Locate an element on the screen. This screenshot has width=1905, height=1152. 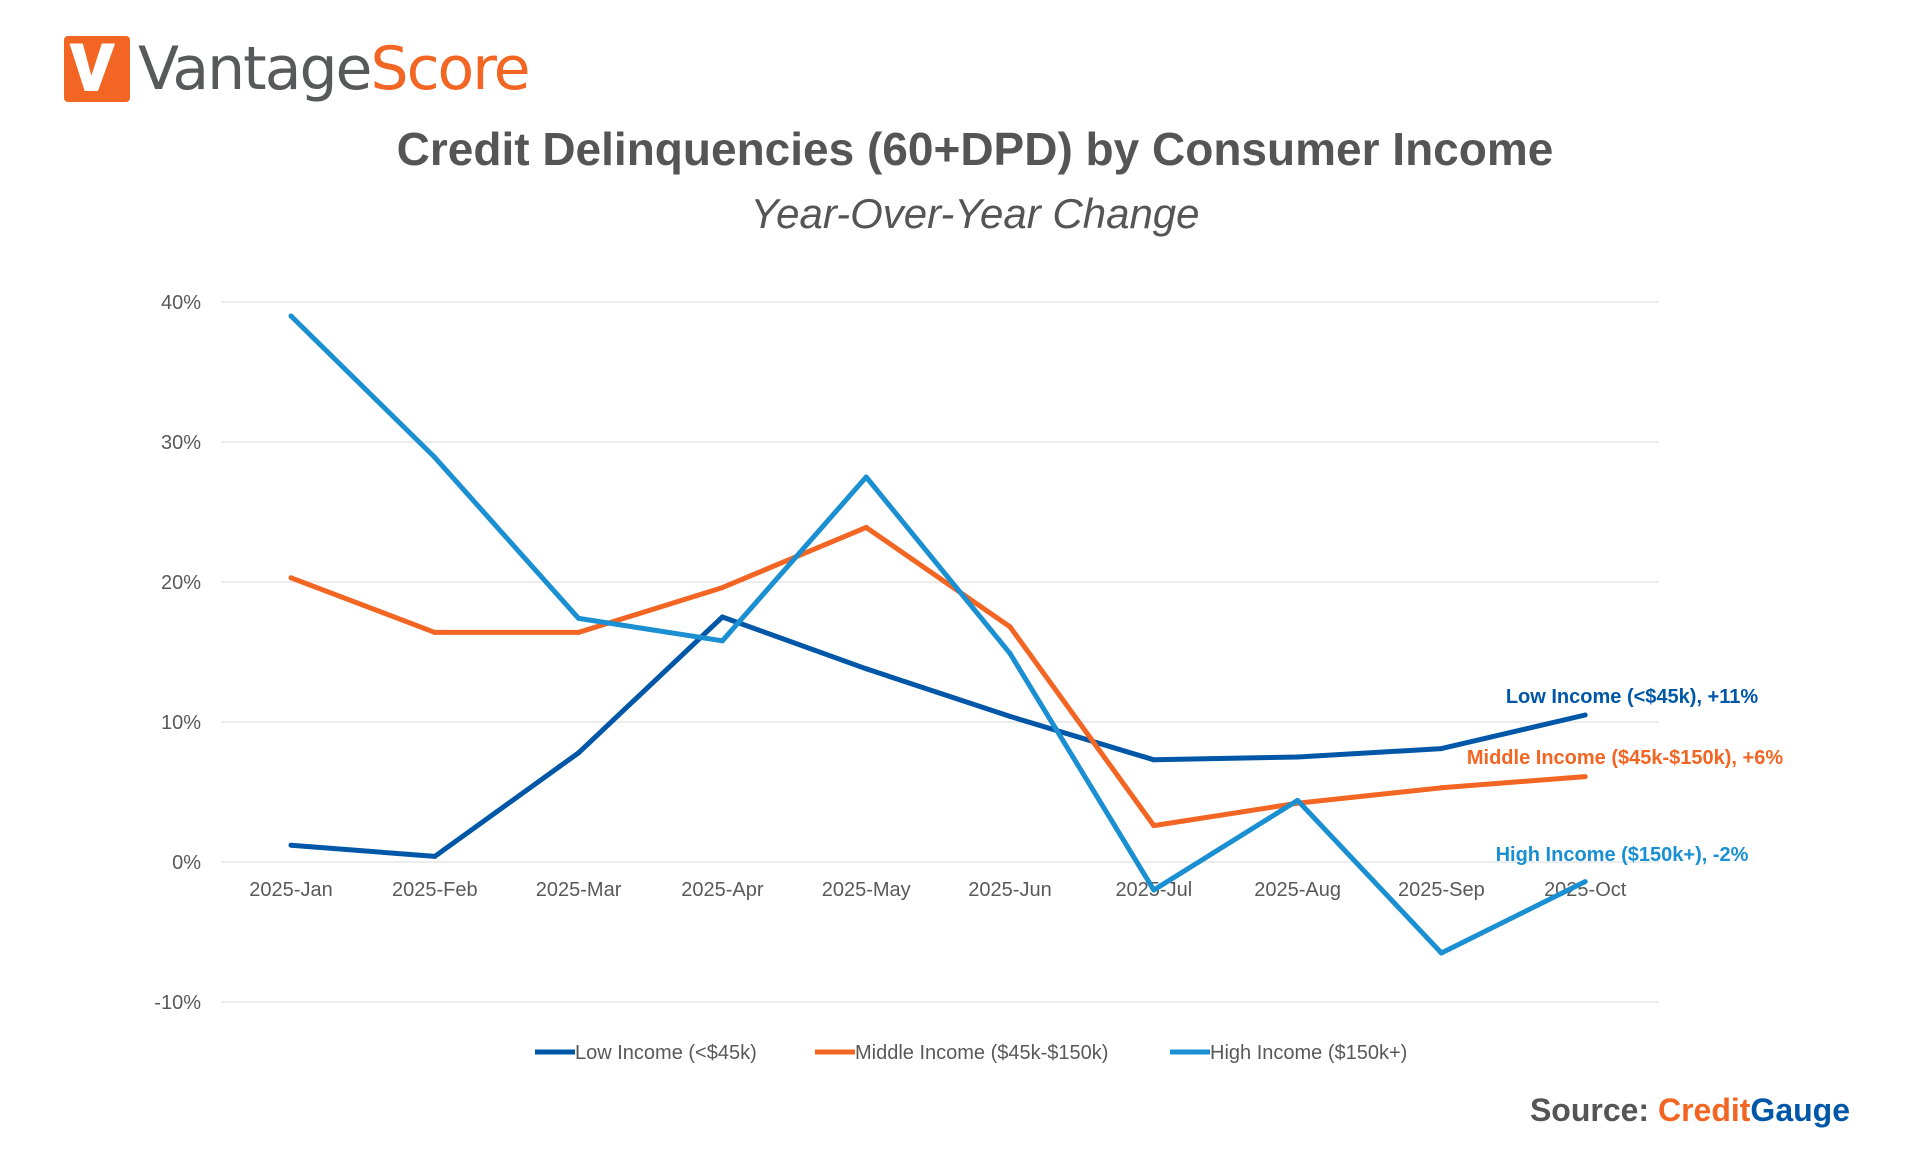
logo-text: VantageScore is located at coordinates (334, 69).